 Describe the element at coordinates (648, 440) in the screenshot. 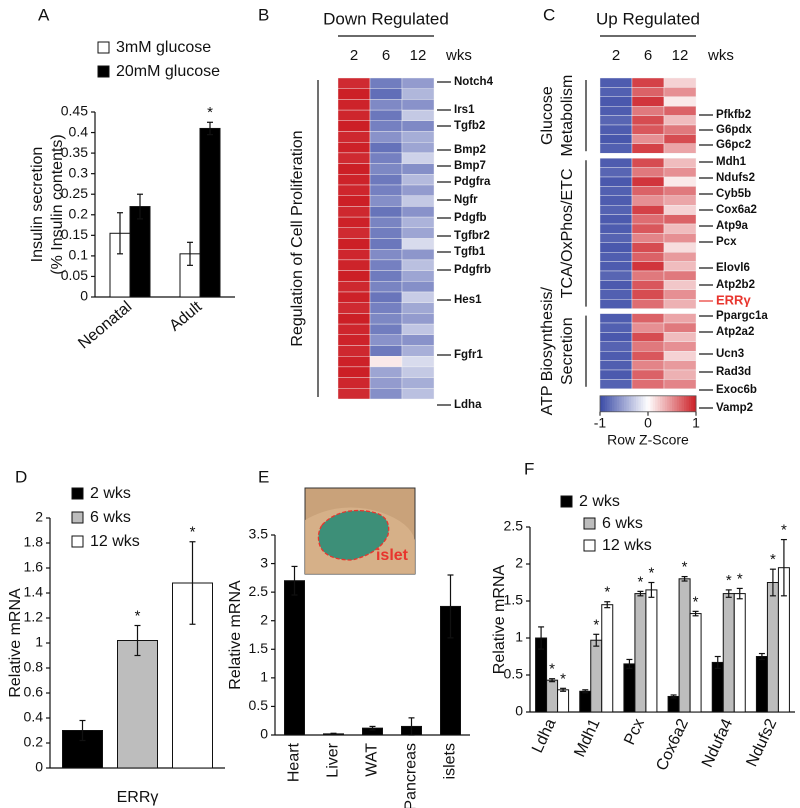

I see `colorbar-title: Row Z-Score` at that location.